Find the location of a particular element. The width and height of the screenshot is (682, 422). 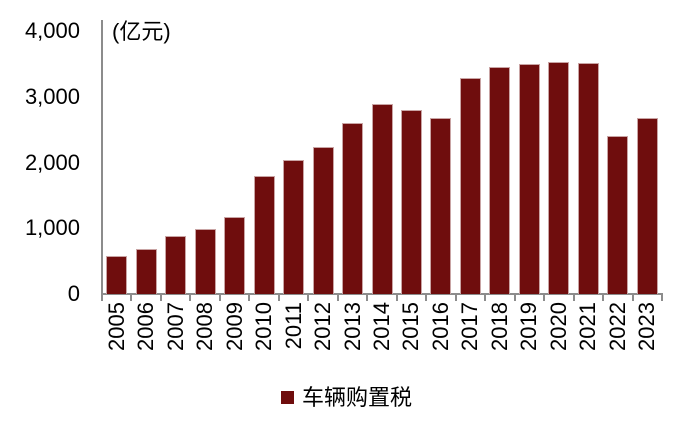

x-tick-label-2015: 2015 is located at coordinates (411, 326).